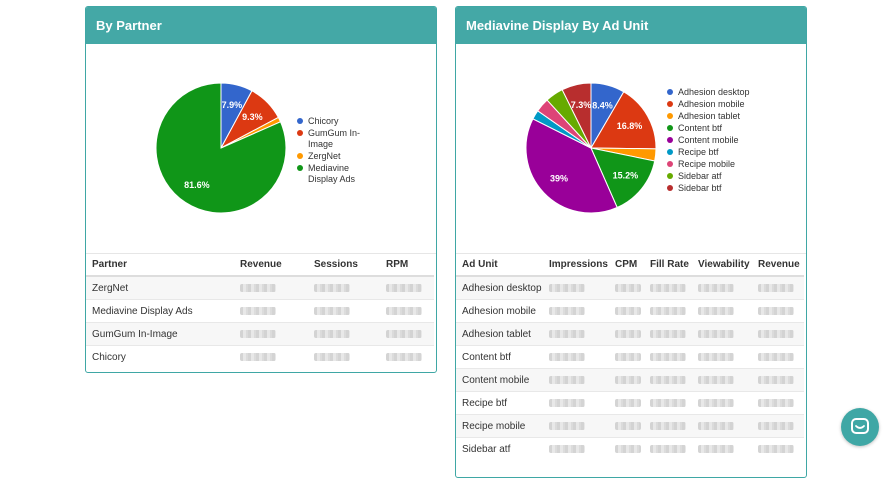 This screenshot has width=890, height=478. Describe the element at coordinates (260, 356) in the screenshot. I see `partner-table-row: Chicory` at that location.